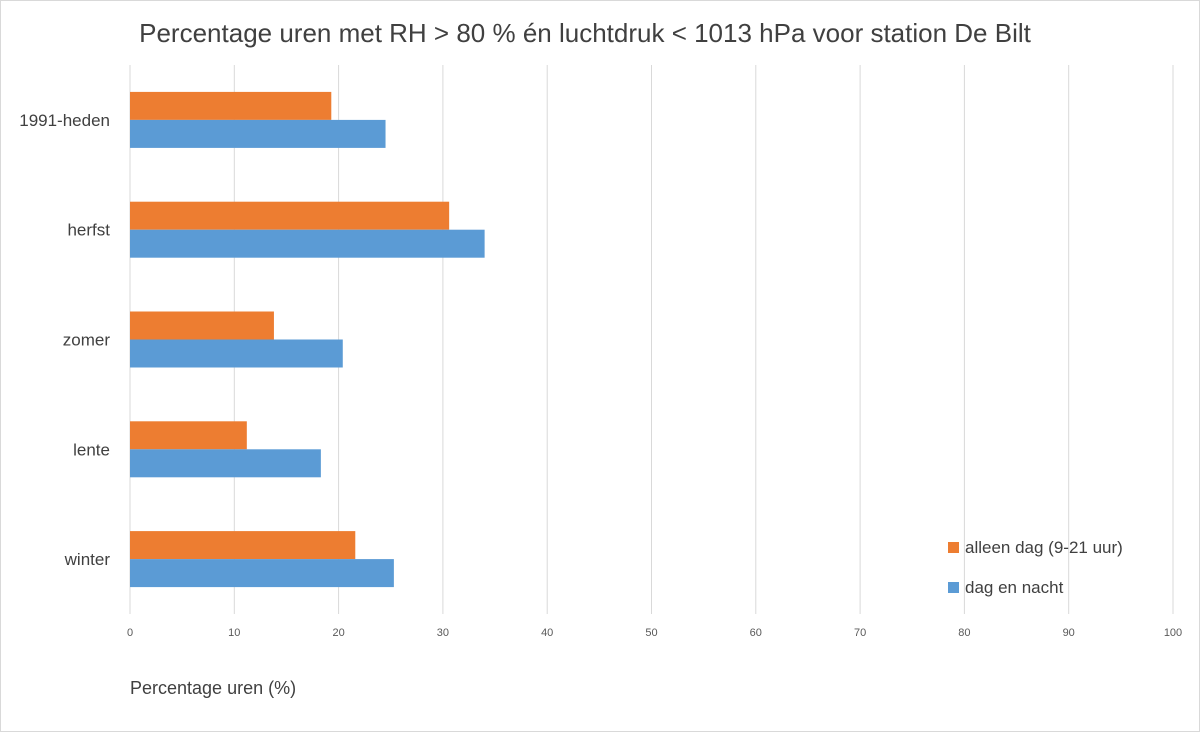 The width and height of the screenshot is (1200, 732). What do you see at coordinates (88, 230) in the screenshot?
I see `category-label: herfst` at bounding box center [88, 230].